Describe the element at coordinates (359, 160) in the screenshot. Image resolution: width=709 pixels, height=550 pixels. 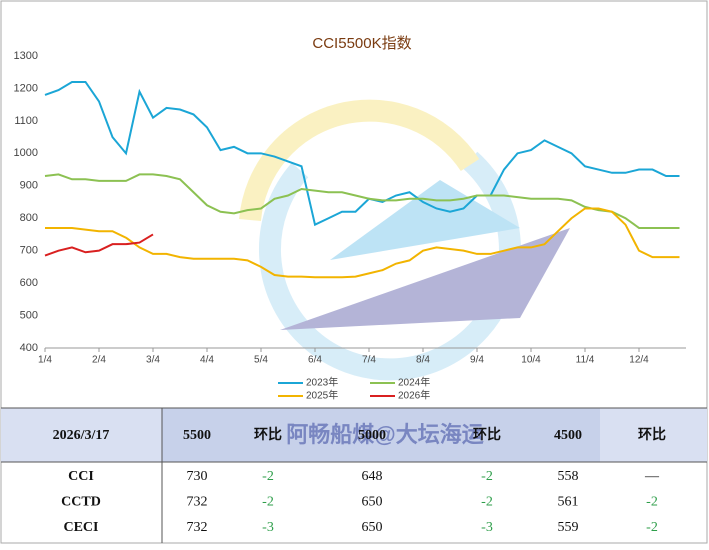
I see `logo-ring-top` at that location.